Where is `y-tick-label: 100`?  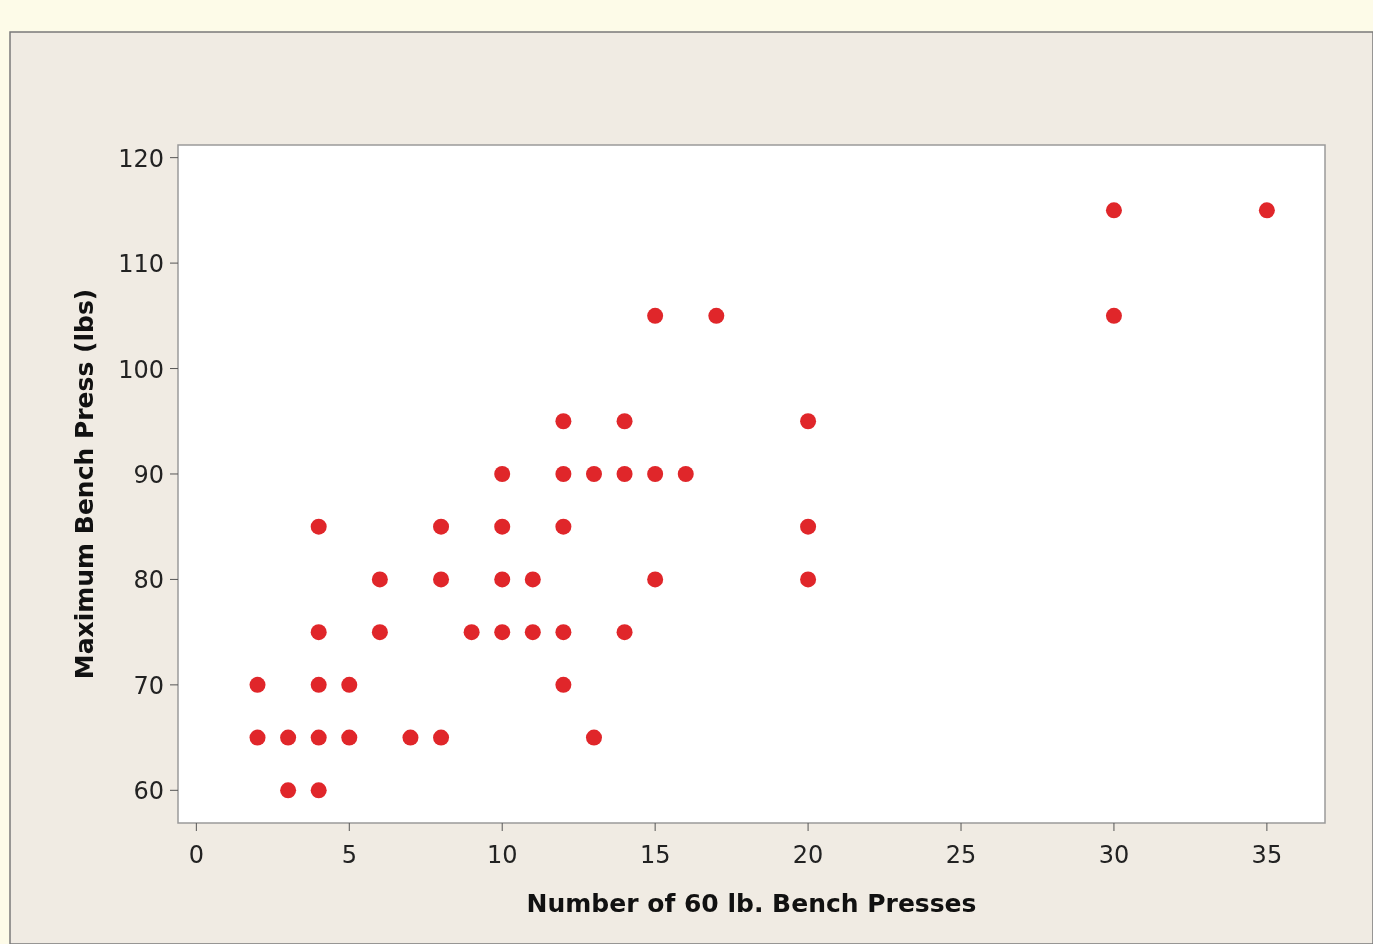 y-tick-label: 100 is located at coordinates (141, 369).